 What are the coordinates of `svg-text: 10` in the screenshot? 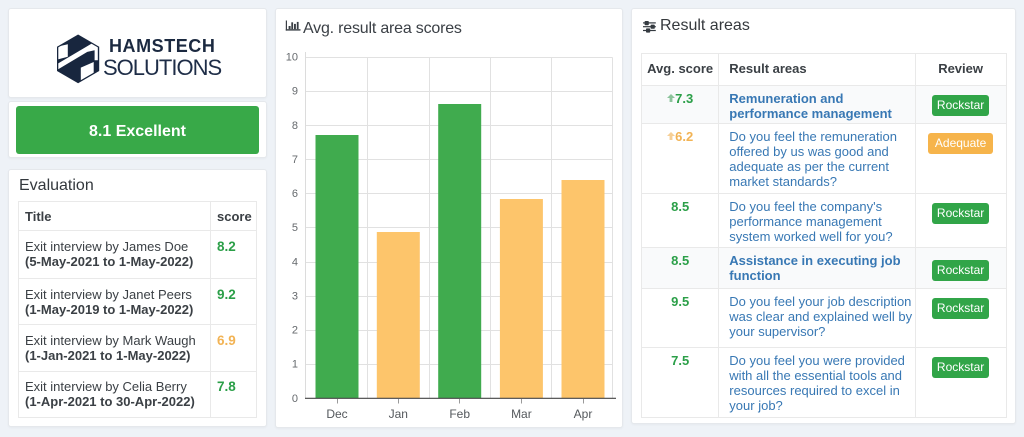 It's located at (292, 58).